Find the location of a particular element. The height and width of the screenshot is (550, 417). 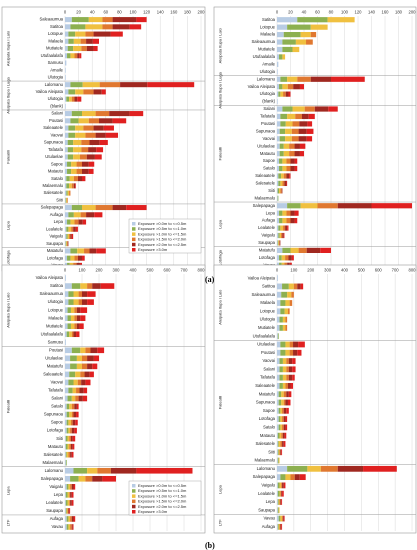

category-label: Utufaalalafa is located at coordinates (264, 56).